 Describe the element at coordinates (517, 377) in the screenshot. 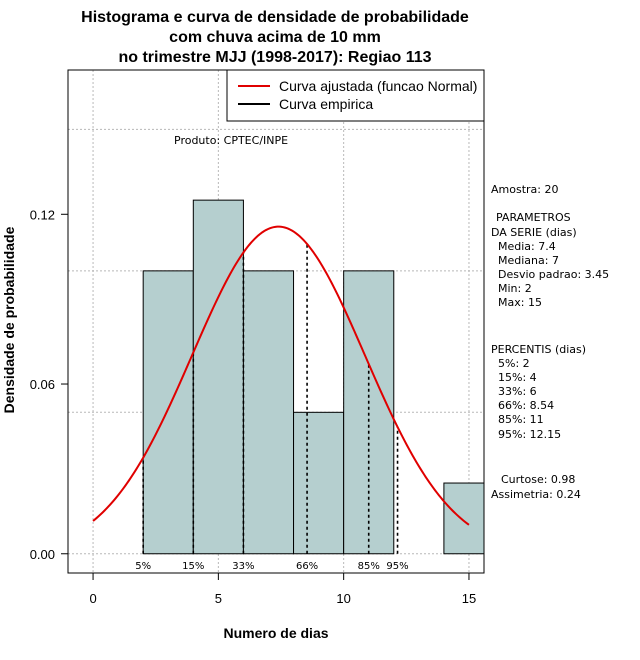

I see `percentil-15: 15%: 4` at that location.